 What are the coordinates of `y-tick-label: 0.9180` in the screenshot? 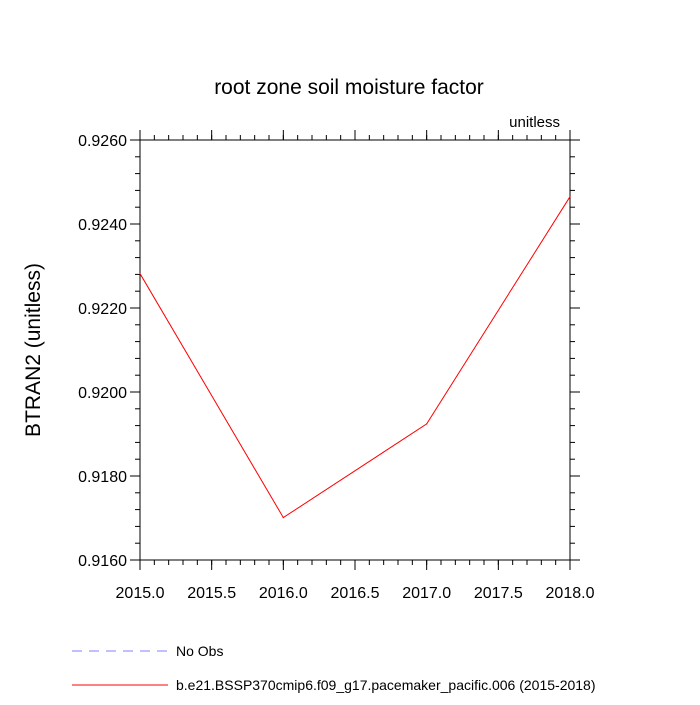 It's located at (102, 477).